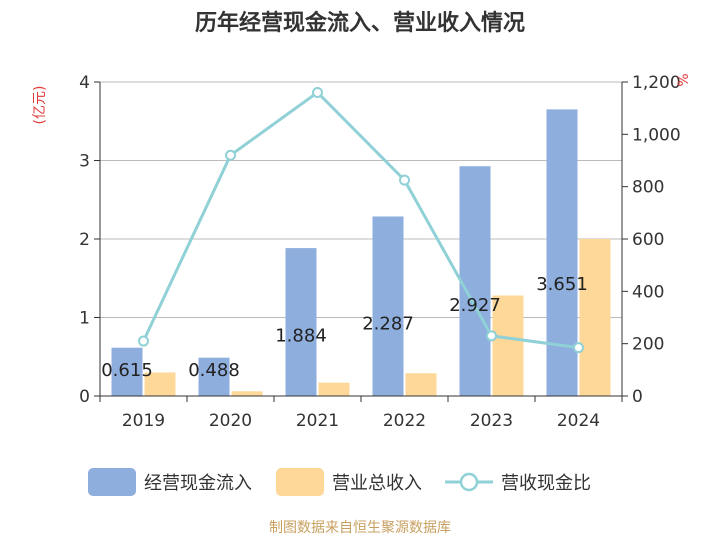 The height and width of the screenshot is (540, 720). Describe the element at coordinates (469, 482) in the screenshot. I see `legend-swatch-marker` at that location.